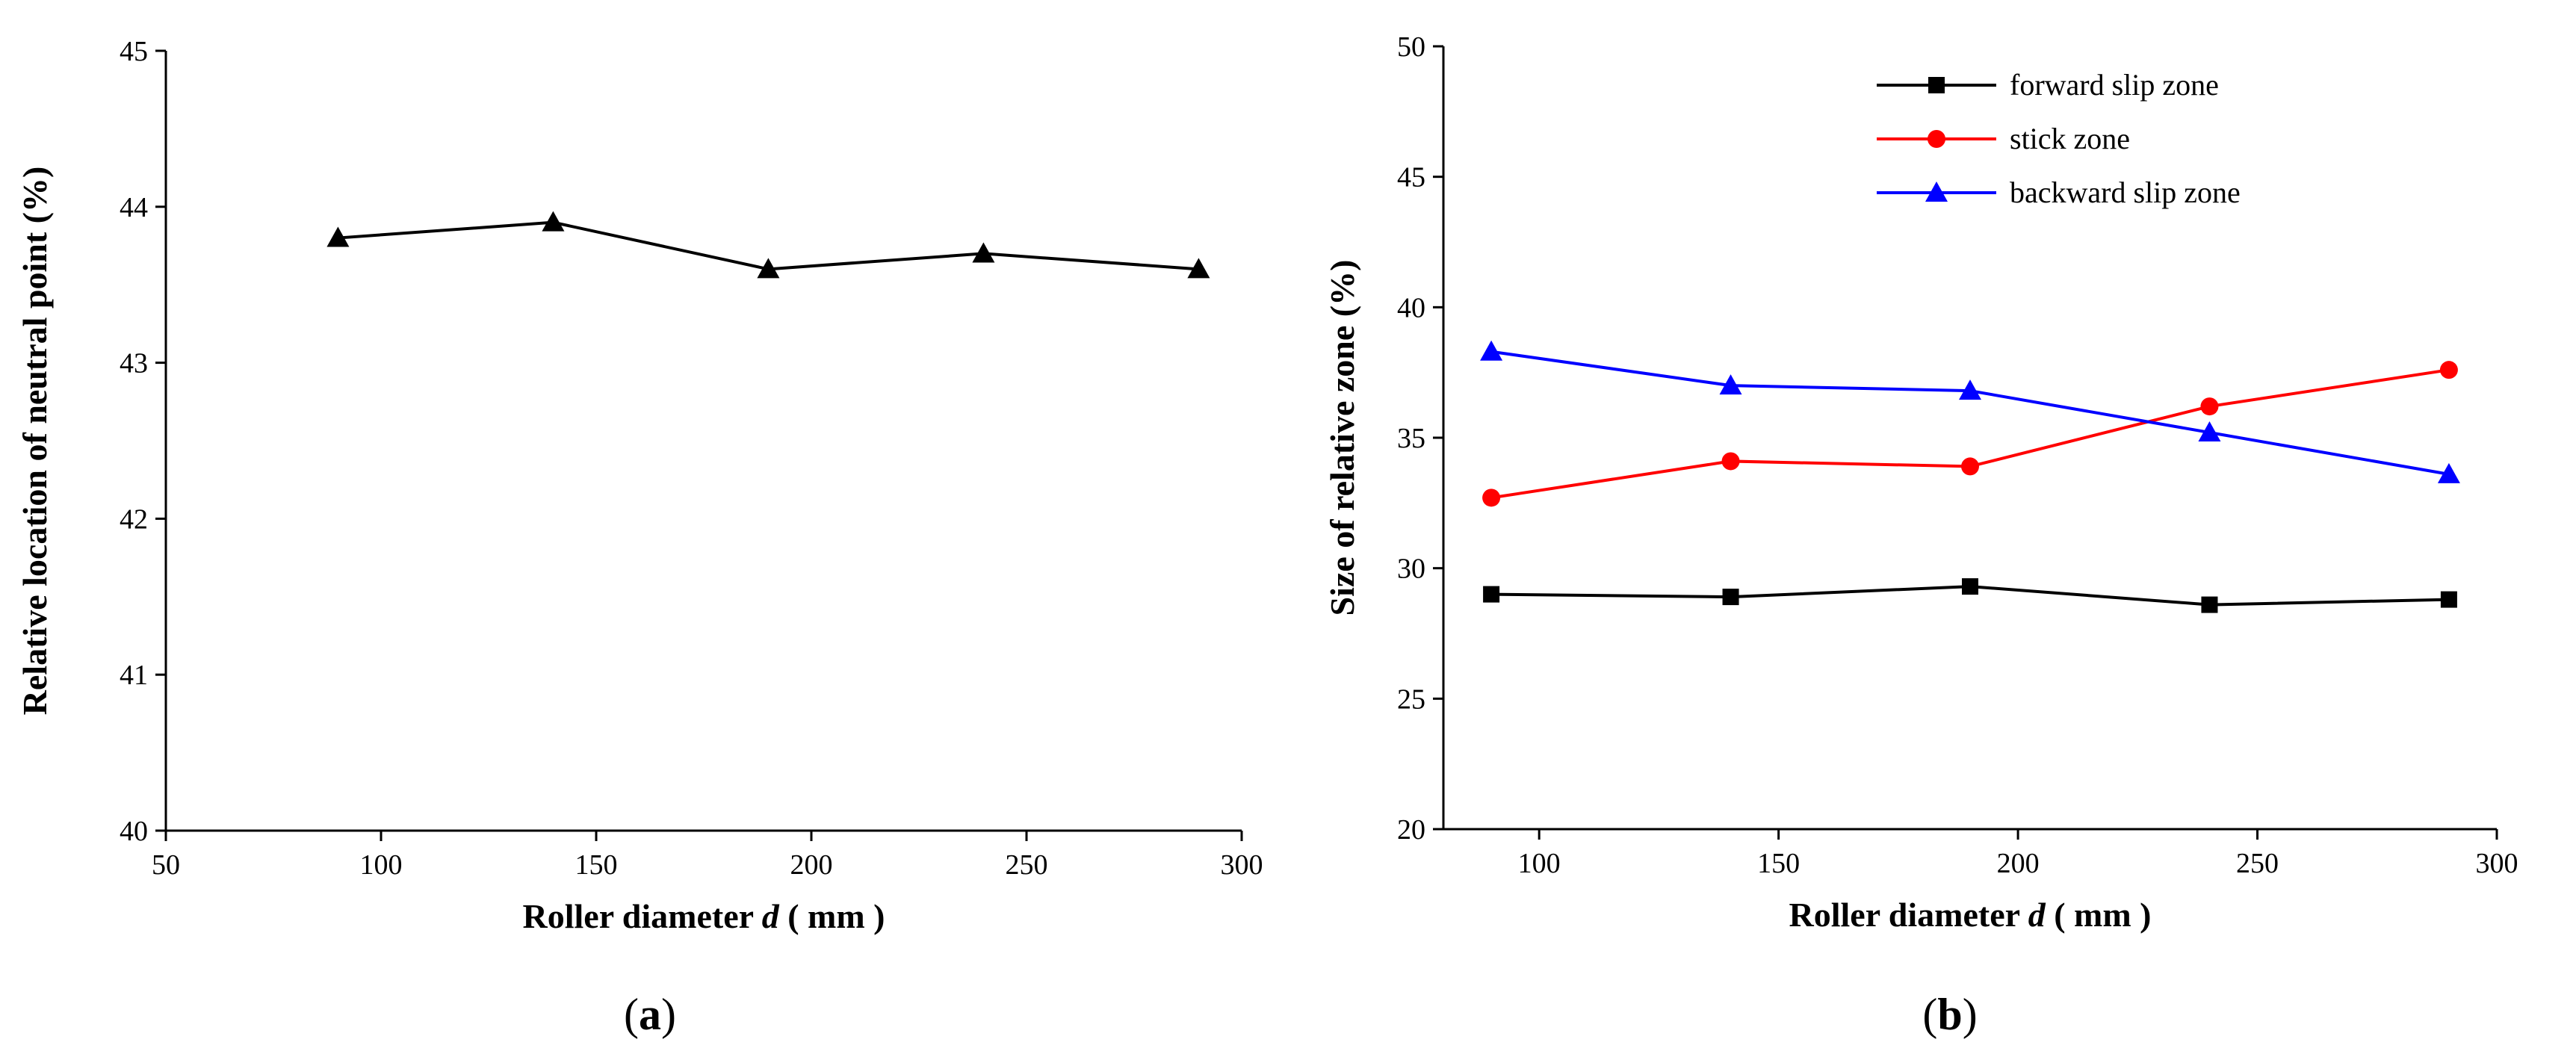 This screenshot has height=1051, width=2576. I want to click on panel-label: (b), so click(1949, 1015).